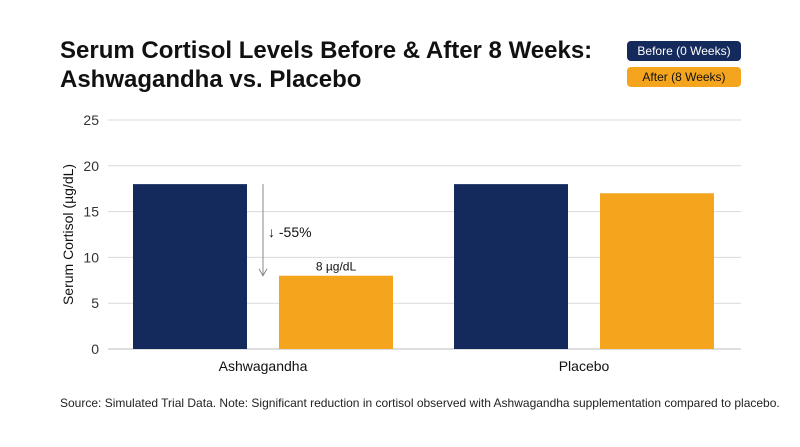 The width and height of the screenshot is (800, 447). Describe the element at coordinates (95, 303) in the screenshot. I see `y-tick-label: 5` at that location.